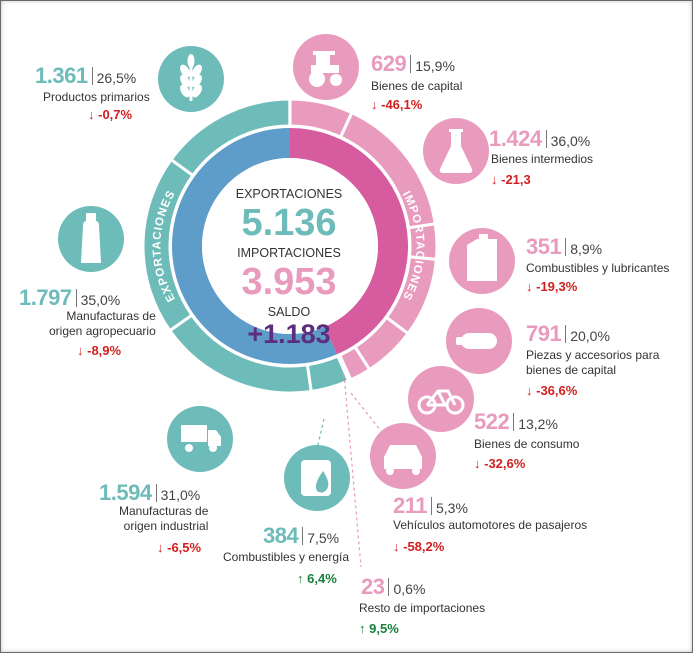  What do you see at coordinates (552, 390) in the screenshot?
I see `change-piezas-accesorios: ↓ -36,6%` at bounding box center [552, 390].